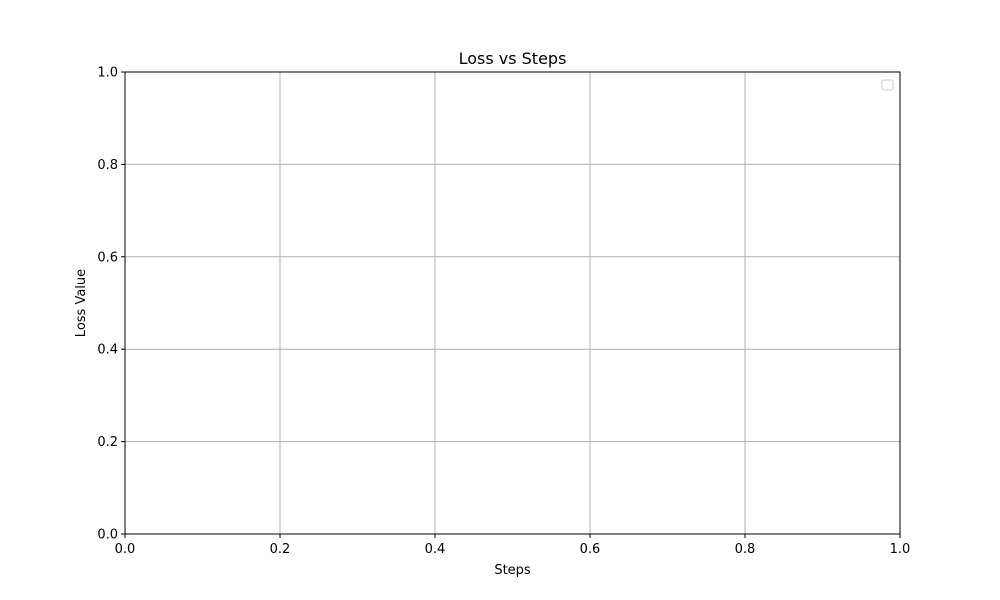  Describe the element at coordinates (107, 257) in the screenshot. I see `y-tick-label: 0.6` at that location.